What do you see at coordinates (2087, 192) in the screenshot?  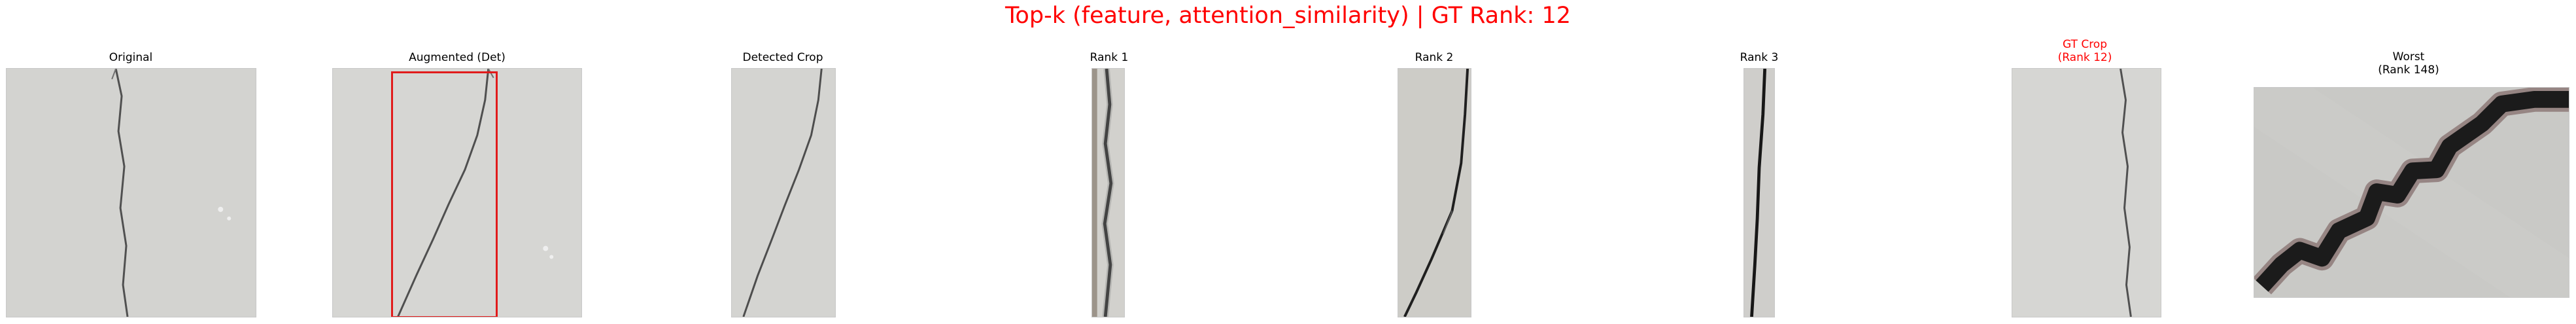 I see `gt-crop-image` at bounding box center [2087, 192].